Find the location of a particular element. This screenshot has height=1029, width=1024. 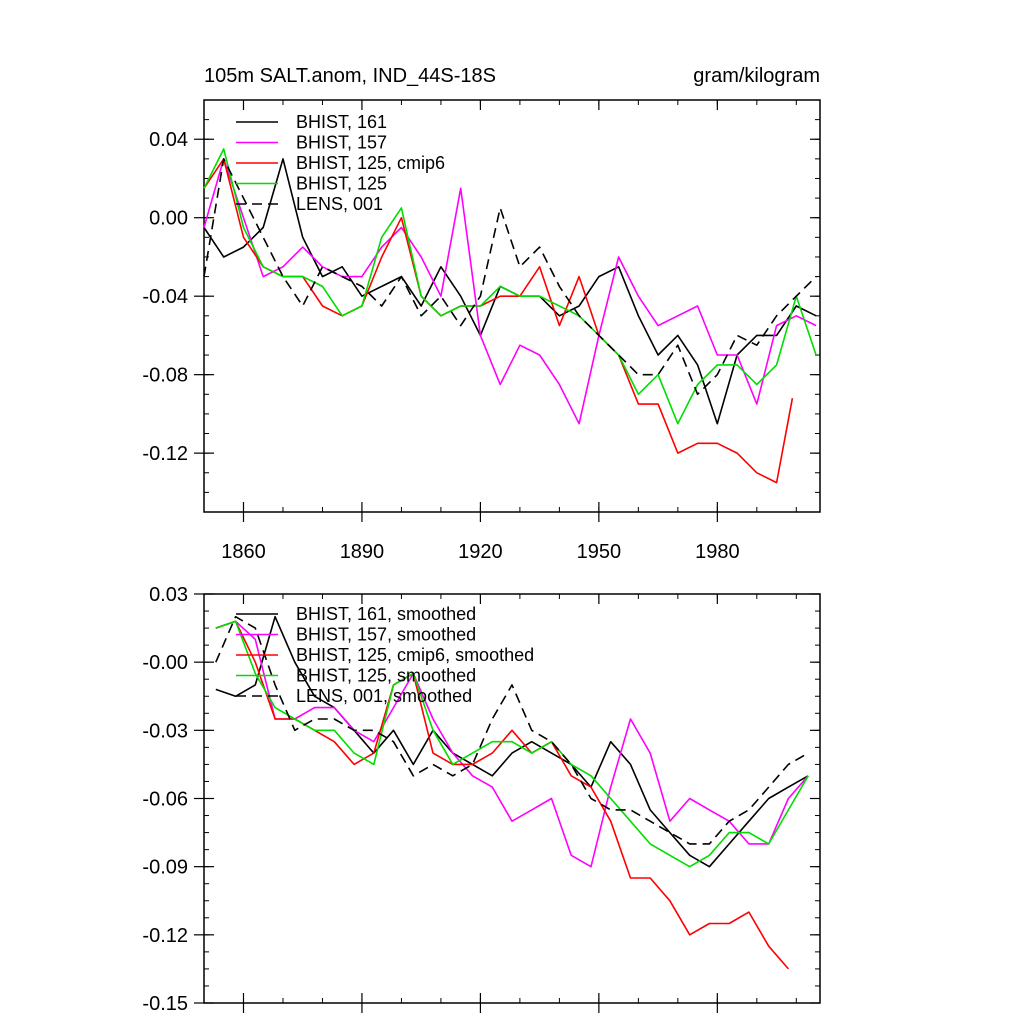

y-tick-label: -0.15 is located at coordinates (165, 1004).